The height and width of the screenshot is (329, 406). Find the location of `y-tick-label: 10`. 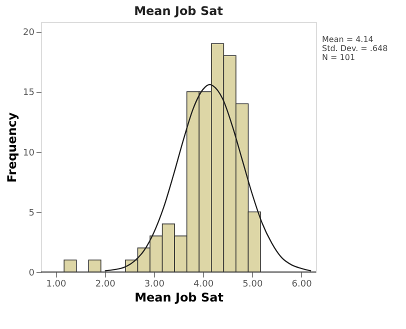

y-tick-label: 10 is located at coordinates (29, 153).